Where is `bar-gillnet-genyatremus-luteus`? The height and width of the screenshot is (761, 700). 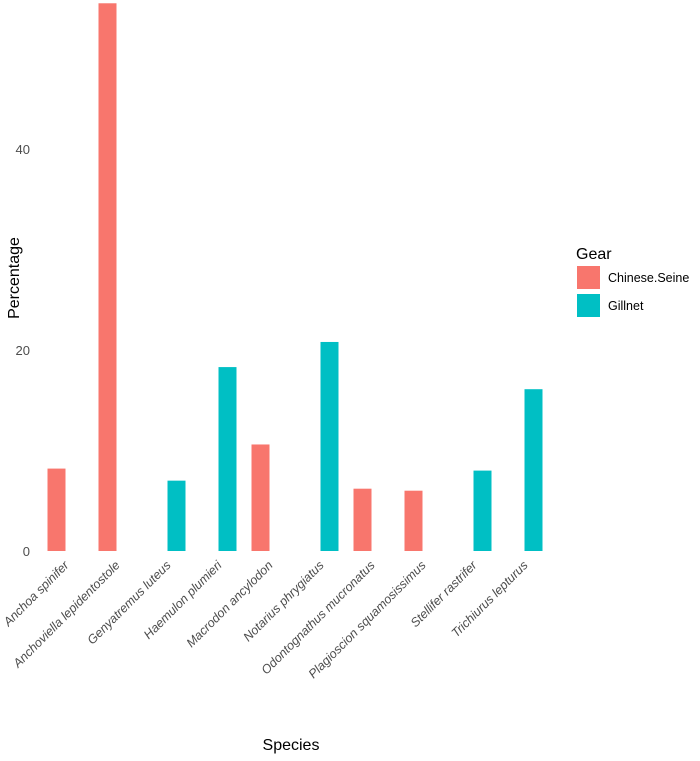
bar-gillnet-genyatremus-luteus is located at coordinates (176, 515).